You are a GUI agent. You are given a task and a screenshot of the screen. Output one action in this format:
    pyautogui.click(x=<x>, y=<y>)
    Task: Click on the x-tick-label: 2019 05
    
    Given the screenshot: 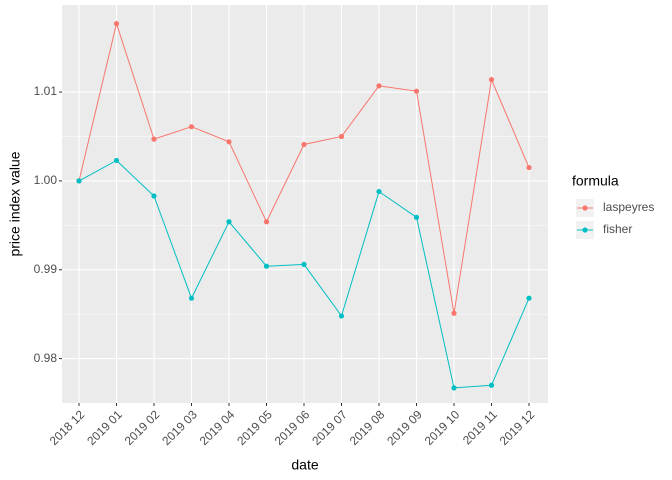 What is the action you would take?
    pyautogui.click(x=254, y=427)
    